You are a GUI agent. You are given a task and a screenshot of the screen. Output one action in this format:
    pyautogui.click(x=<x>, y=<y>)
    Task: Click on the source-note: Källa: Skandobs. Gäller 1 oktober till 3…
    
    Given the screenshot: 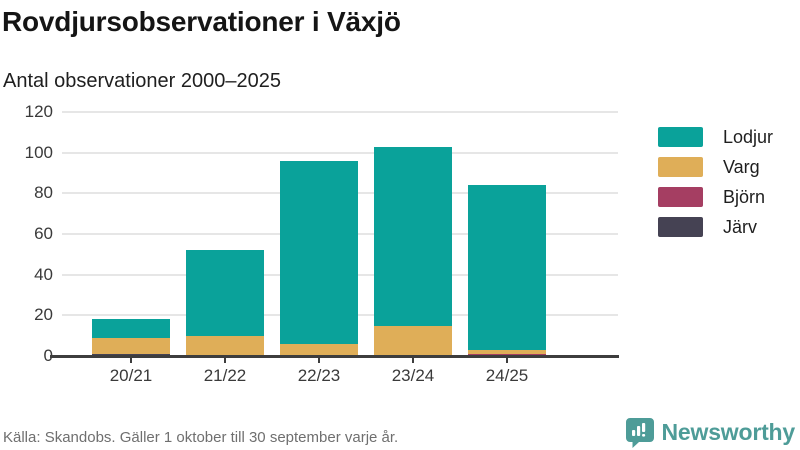 What is the action you would take?
    pyautogui.click(x=201, y=437)
    